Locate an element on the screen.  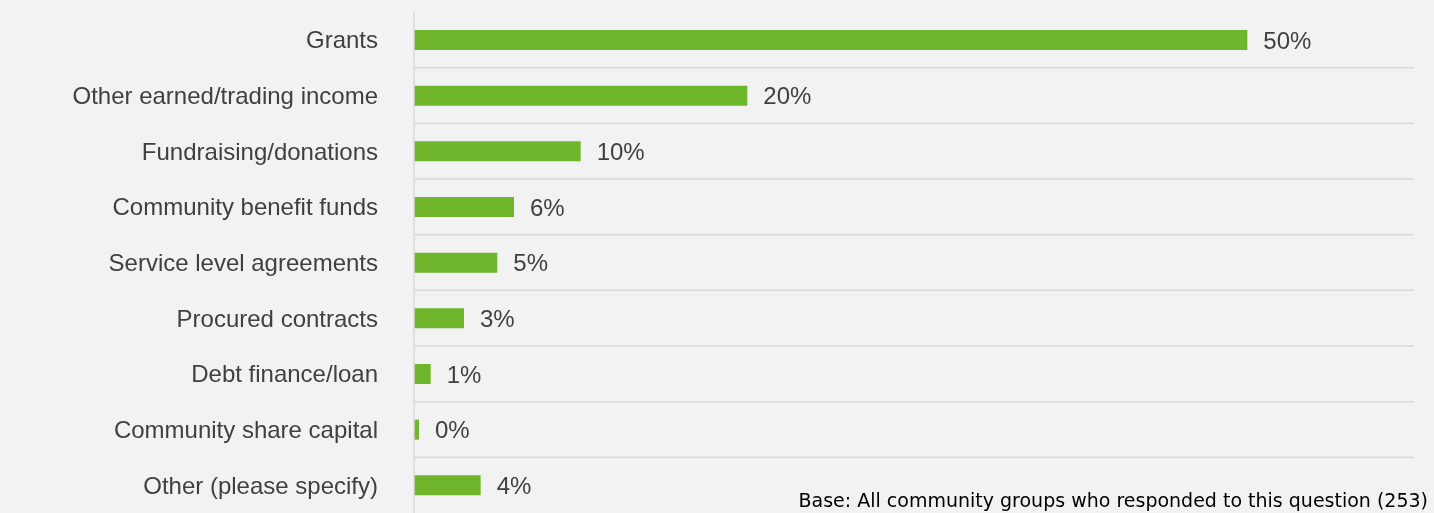
y-tick-label: Other (please specify) is located at coordinates (260, 485).